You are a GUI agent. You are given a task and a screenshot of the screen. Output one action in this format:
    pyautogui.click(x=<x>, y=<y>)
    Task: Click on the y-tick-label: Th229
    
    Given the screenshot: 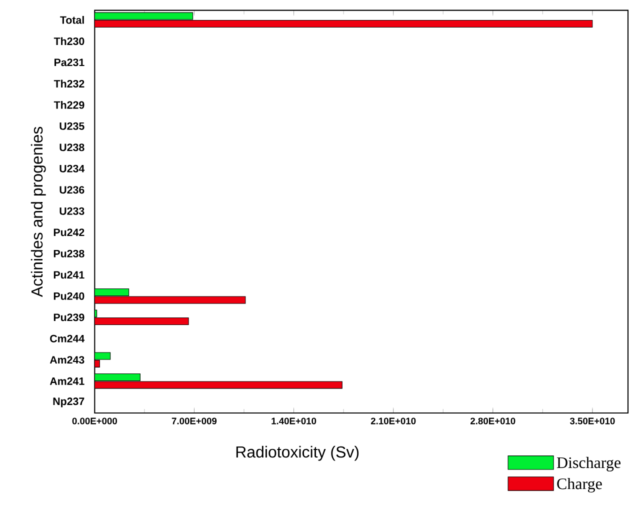 What is the action you would take?
    pyautogui.click(x=69, y=104)
    